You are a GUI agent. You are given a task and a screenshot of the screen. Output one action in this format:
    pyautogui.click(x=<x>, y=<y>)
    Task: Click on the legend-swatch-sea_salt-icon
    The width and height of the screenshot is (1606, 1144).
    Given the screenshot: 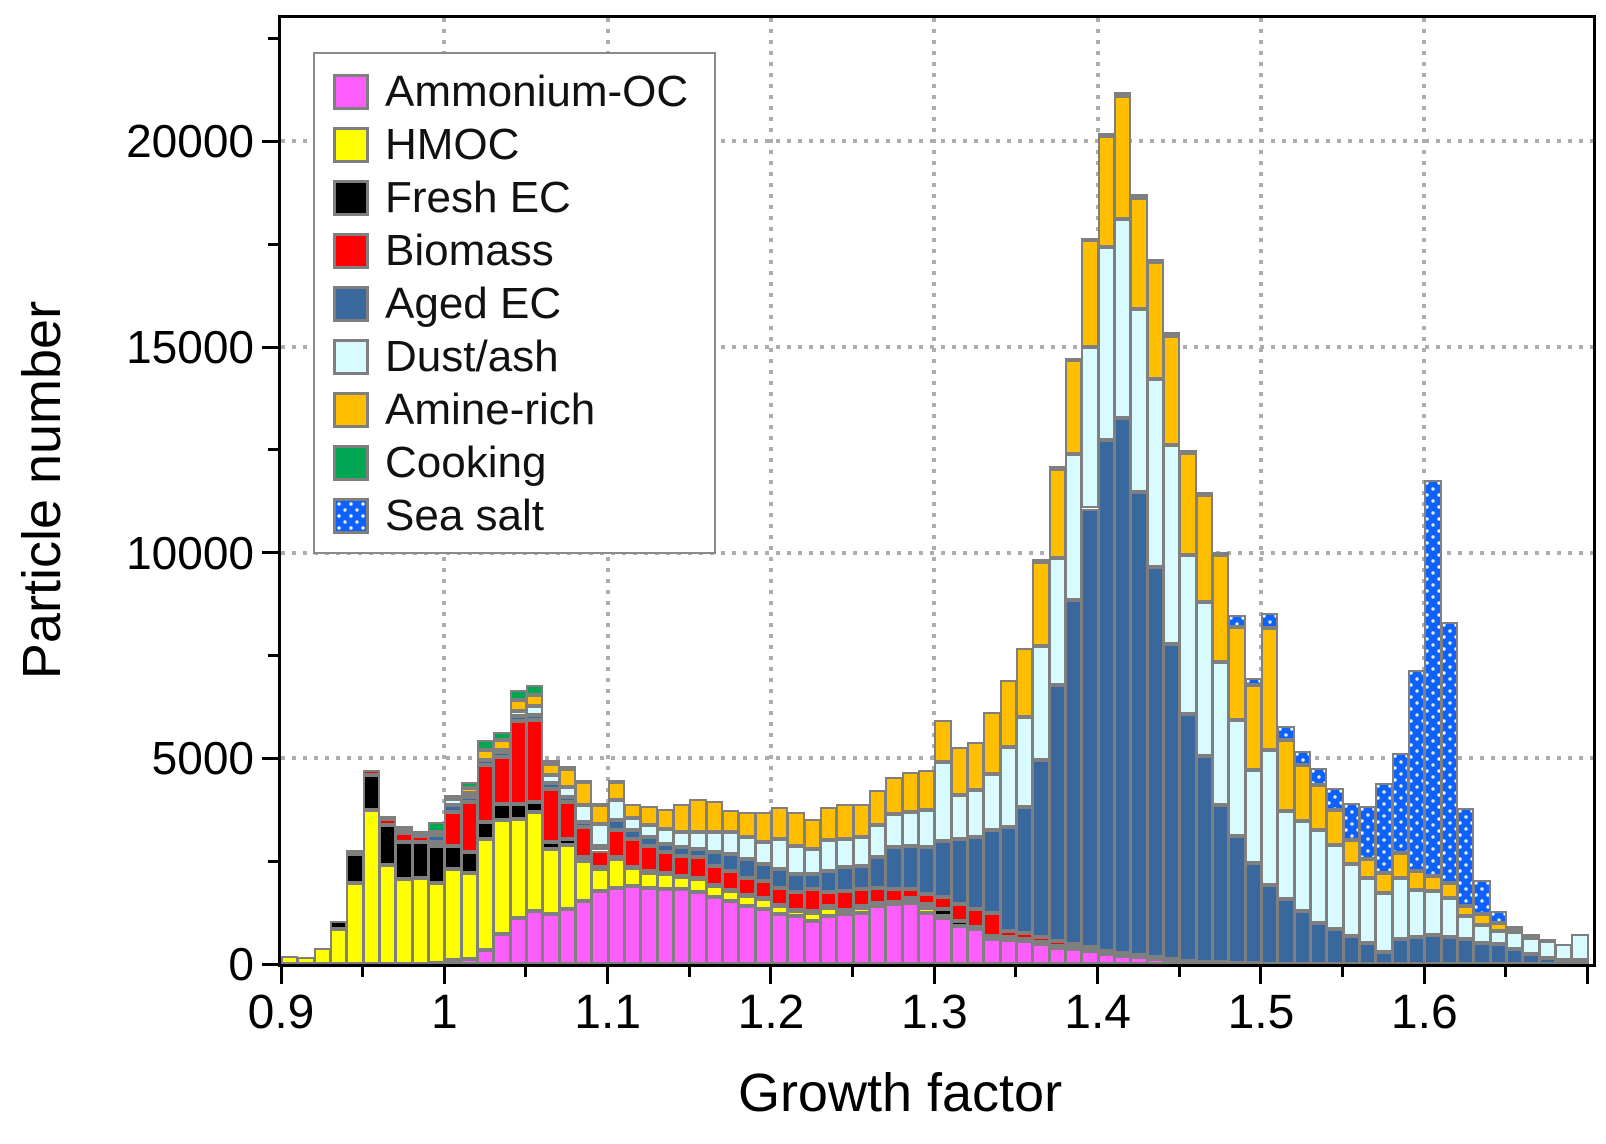 What is the action you would take?
    pyautogui.click(x=351, y=516)
    